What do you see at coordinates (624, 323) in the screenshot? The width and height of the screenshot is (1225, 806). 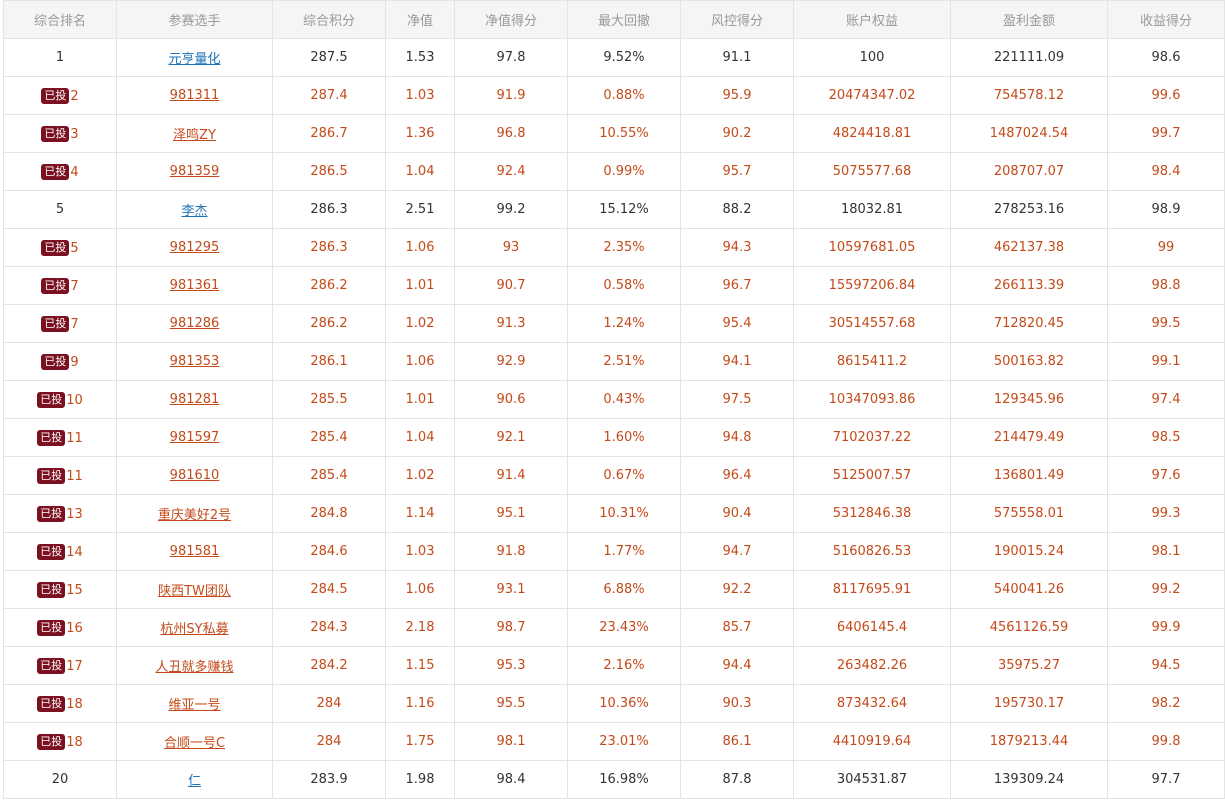 I see `drawdown-cell: 1.24%` at bounding box center [624, 323].